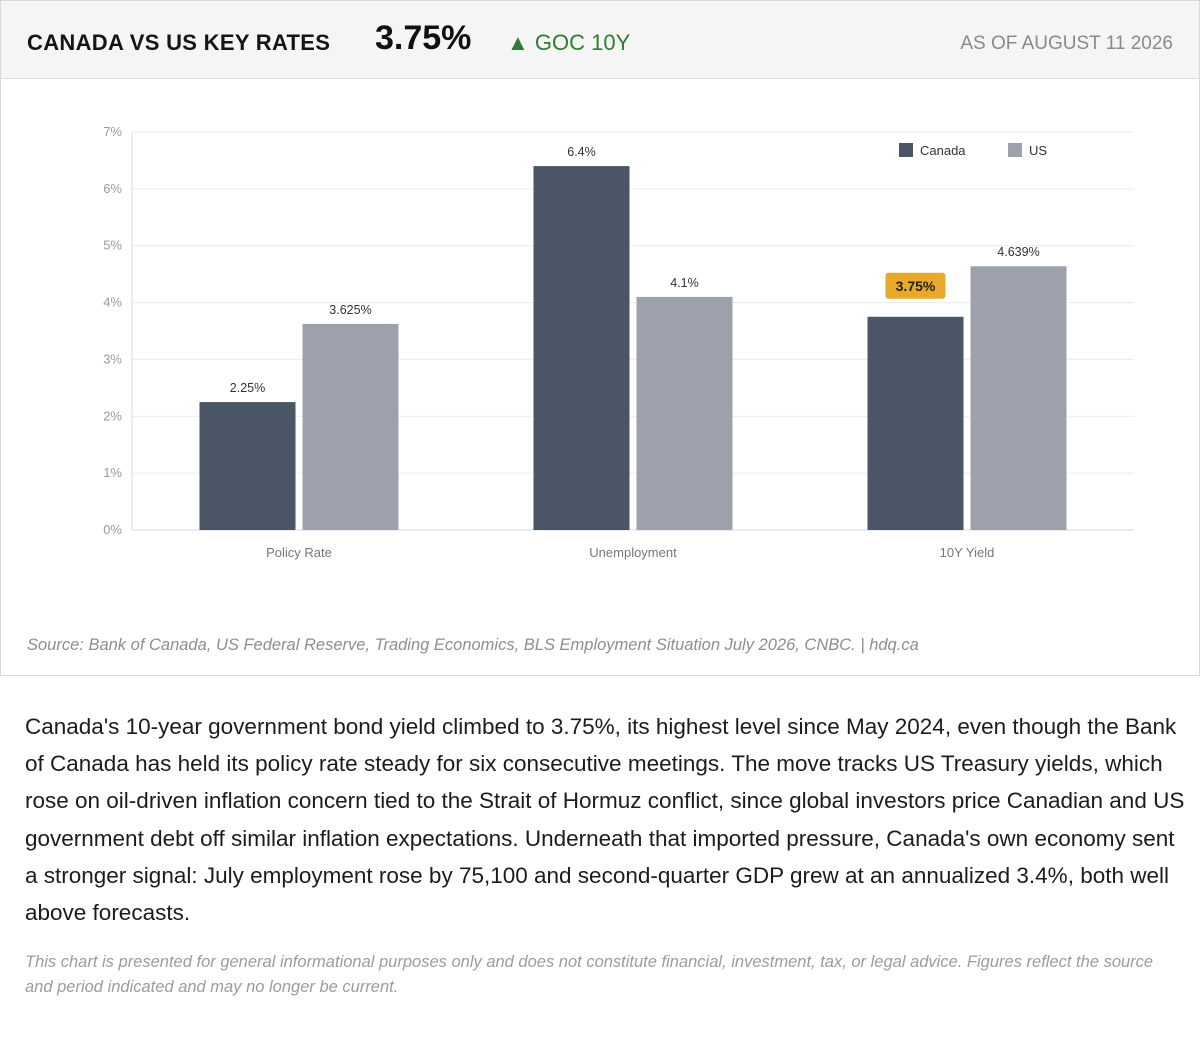 This screenshot has height=1038, width=1200. What do you see at coordinates (112, 131) in the screenshot?
I see `y-tick-label: 7%` at bounding box center [112, 131].